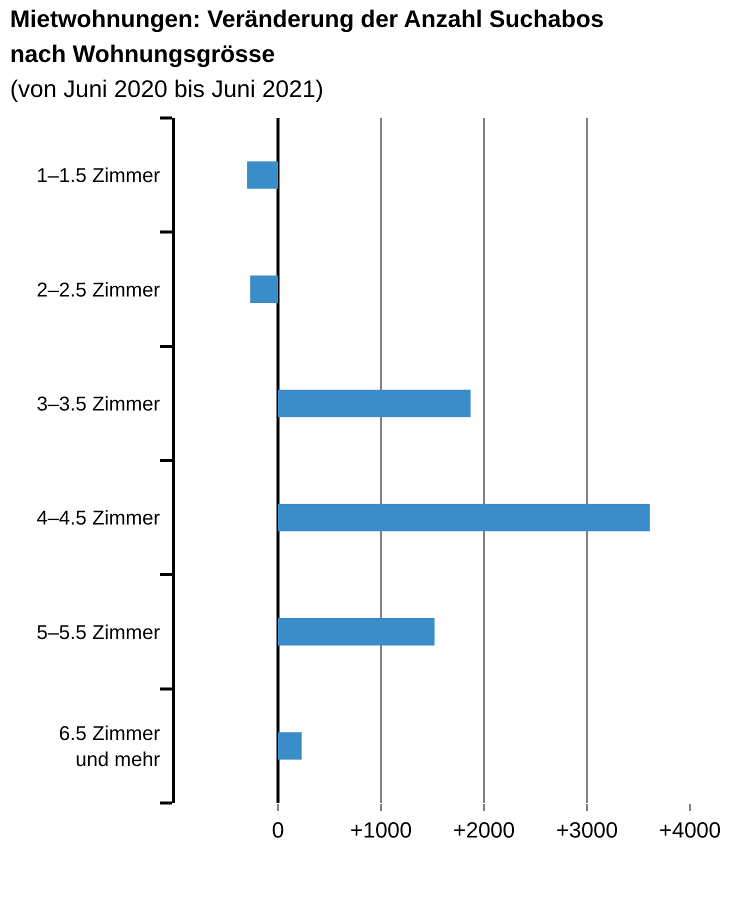 Image resolution: width=736 pixels, height=920 pixels. Describe the element at coordinates (98, 176) in the screenshot. I see `y-tick-label: 1–1.5 Zimmer` at that location.